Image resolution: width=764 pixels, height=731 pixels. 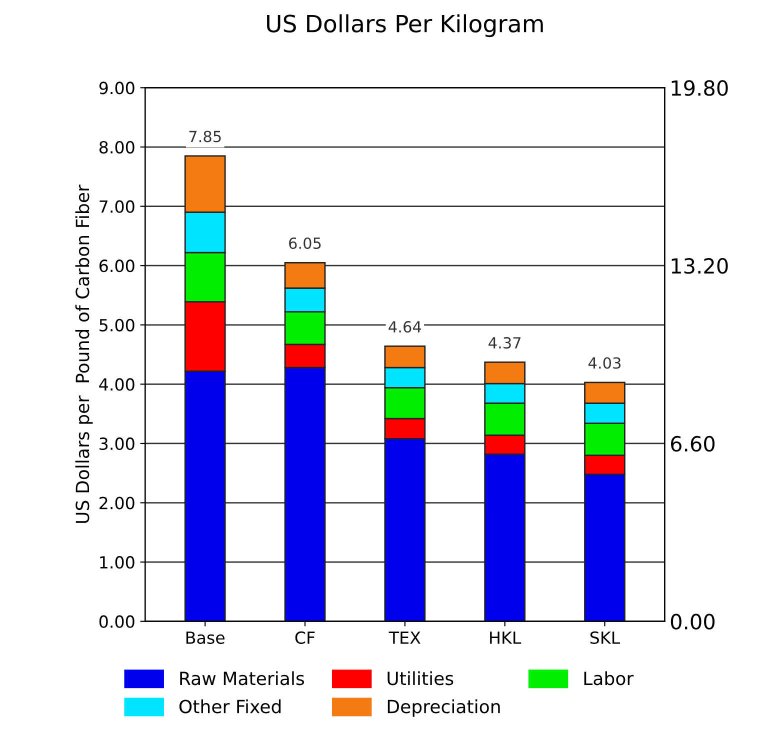 What do you see at coordinates (116, 147) in the screenshot?
I see `y-tick-label: 8.00` at bounding box center [116, 147].